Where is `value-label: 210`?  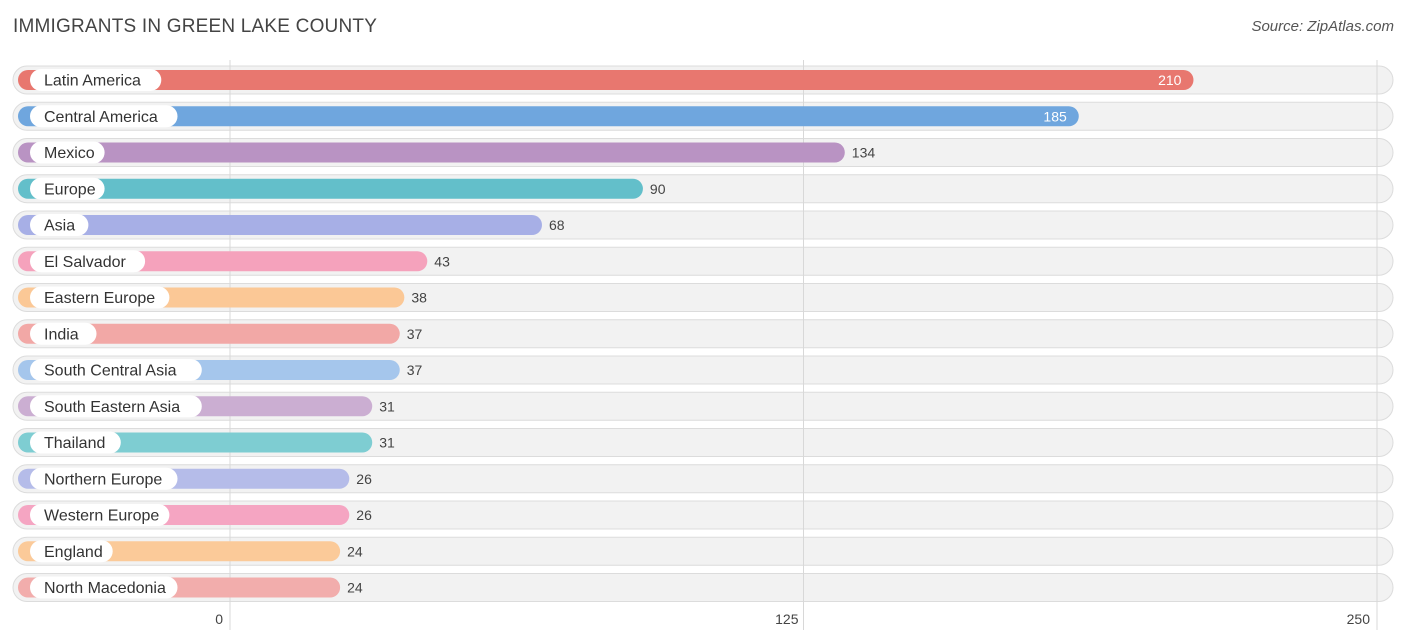 value-label: 210 is located at coordinates (1170, 80).